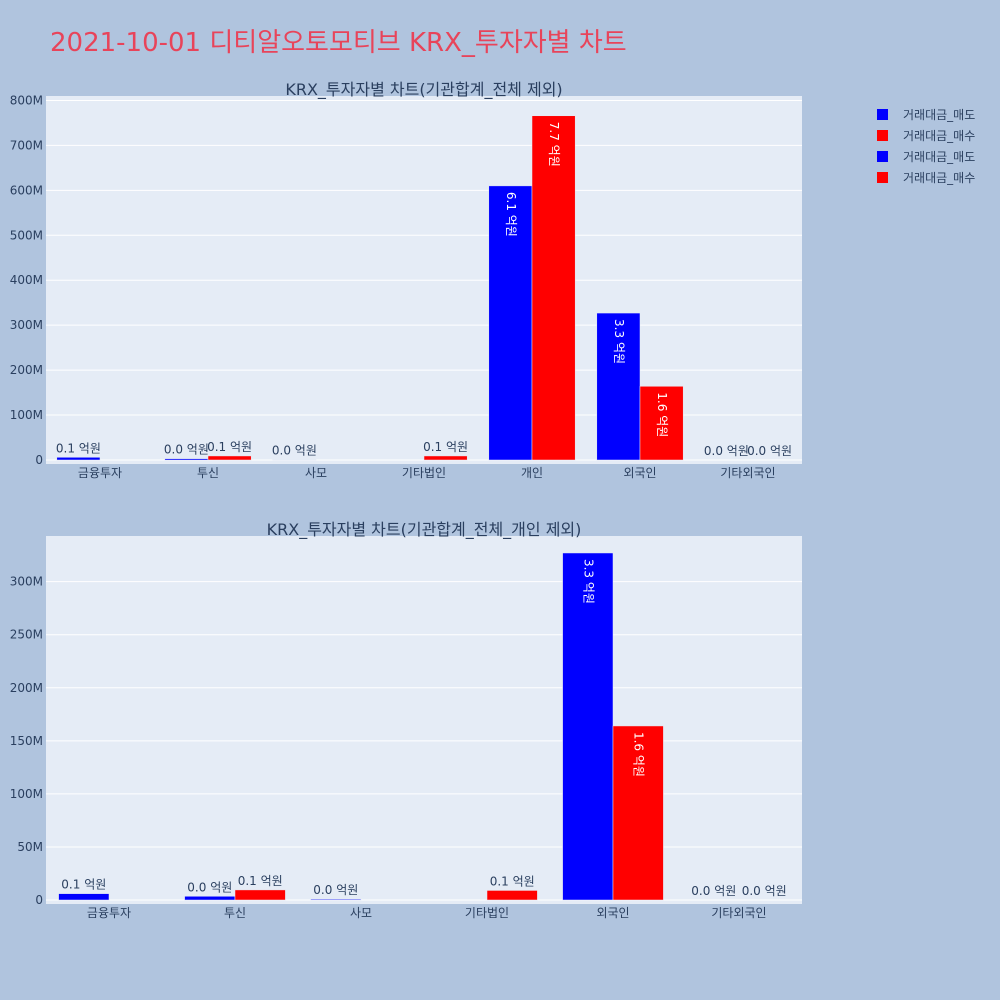 This screenshot has height=1000, width=1000. I want to click on y-tick-label: 150M, so click(26, 741).